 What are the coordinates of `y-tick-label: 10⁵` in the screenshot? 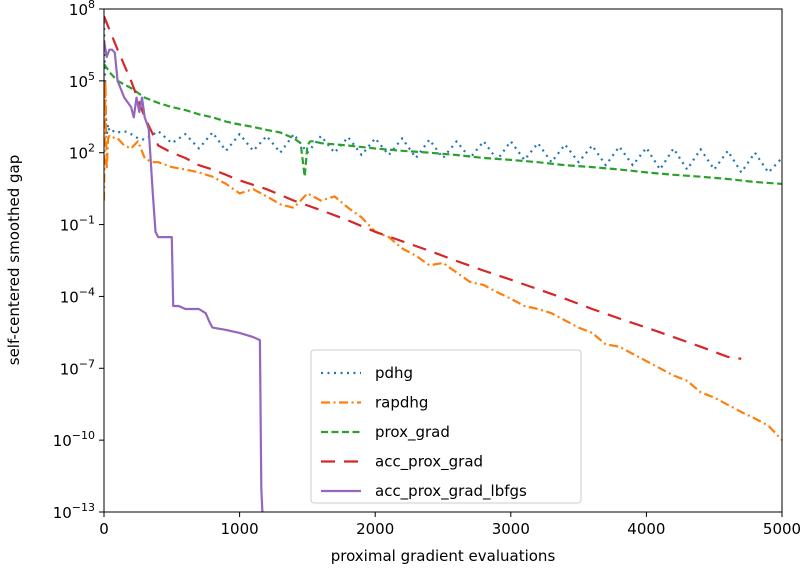 It's located at (82, 80).